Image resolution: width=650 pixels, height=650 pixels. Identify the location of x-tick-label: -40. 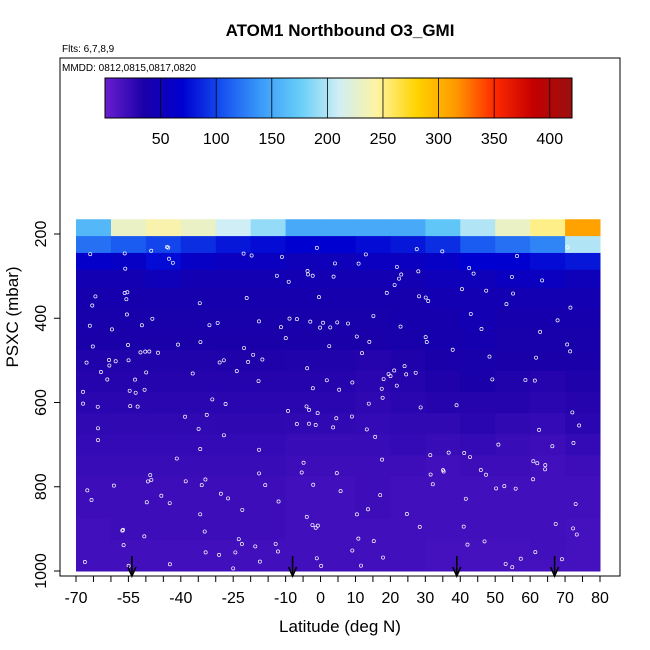
(180, 598).